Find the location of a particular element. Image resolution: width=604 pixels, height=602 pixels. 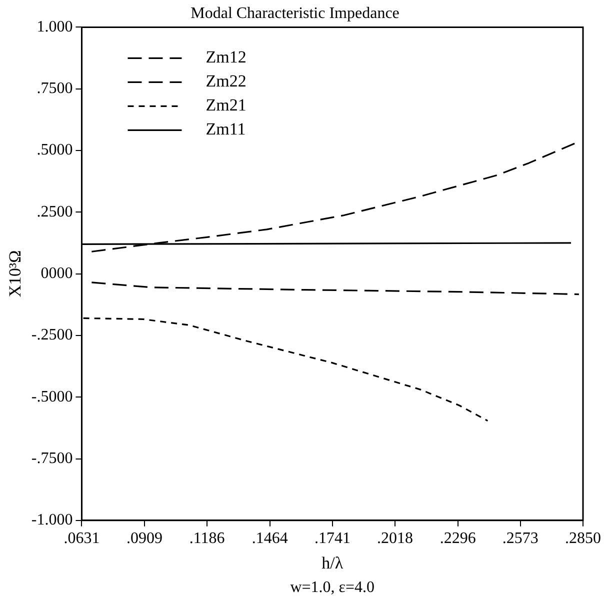

x-tick-label: .2018 is located at coordinates (395, 539).